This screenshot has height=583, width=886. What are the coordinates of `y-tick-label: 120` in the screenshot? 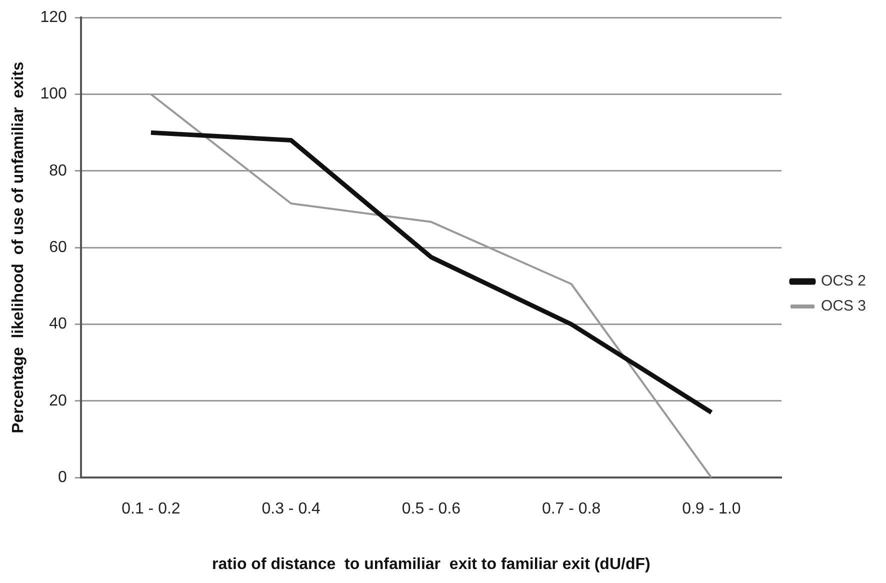 It's located at (53, 17).